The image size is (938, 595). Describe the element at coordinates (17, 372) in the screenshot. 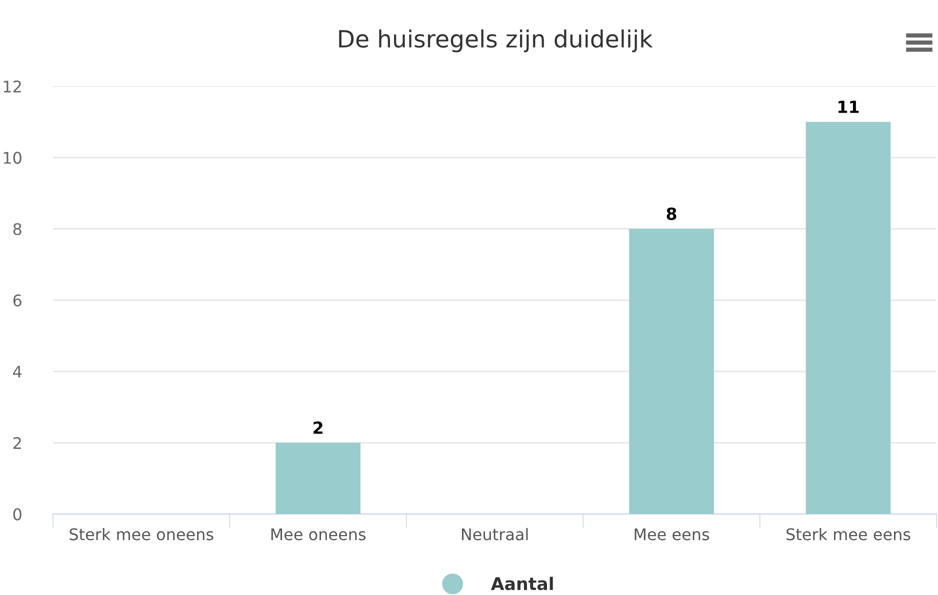

I see `y-tick-label: 4` at that location.